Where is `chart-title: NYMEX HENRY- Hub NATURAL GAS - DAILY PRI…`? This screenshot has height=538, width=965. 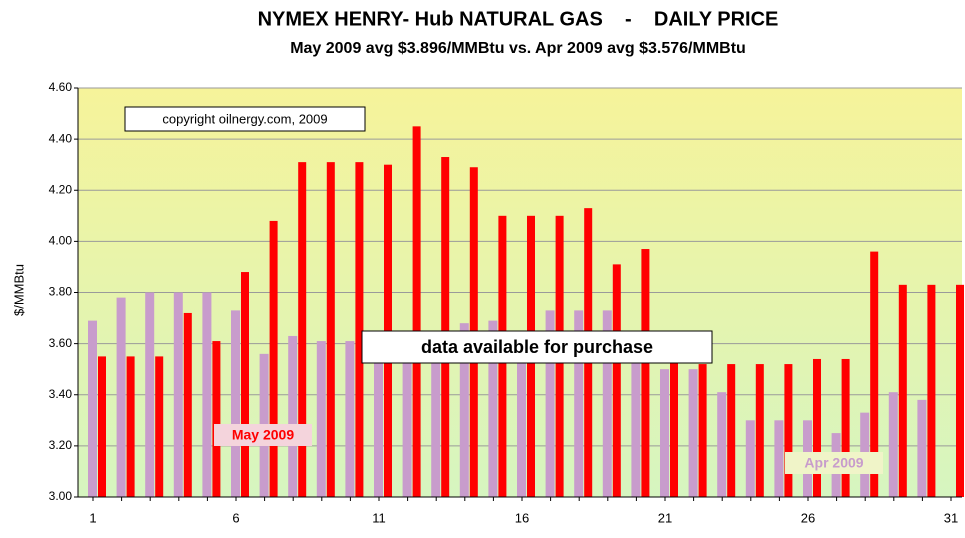
chart-title: NYMEX HENRY- Hub NATURAL GAS - DAILY PRI… is located at coordinates (518, 19).